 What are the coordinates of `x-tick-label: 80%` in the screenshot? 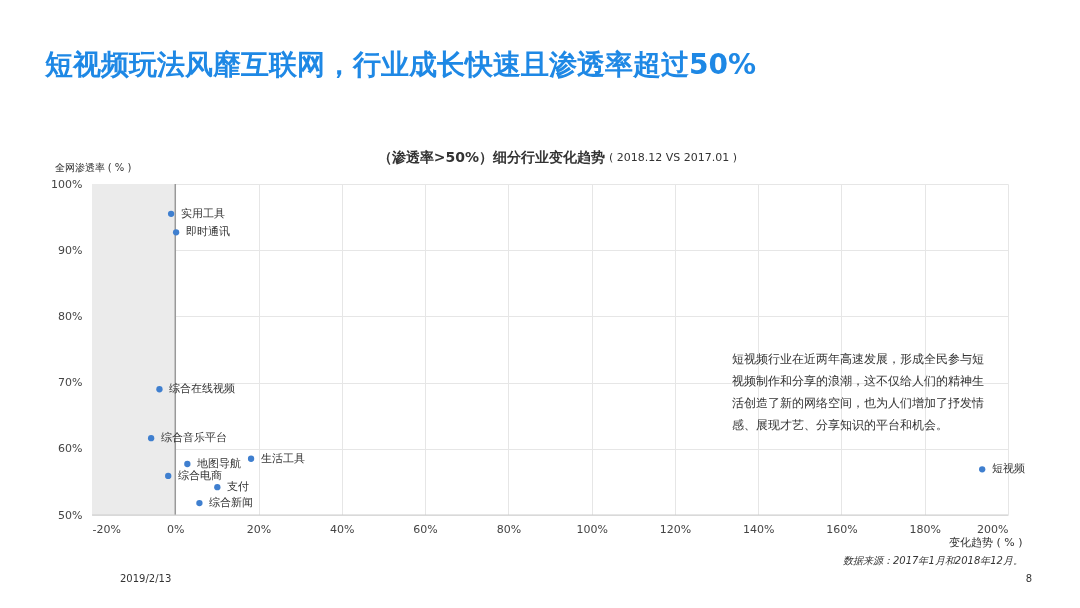 It's located at (509, 529).